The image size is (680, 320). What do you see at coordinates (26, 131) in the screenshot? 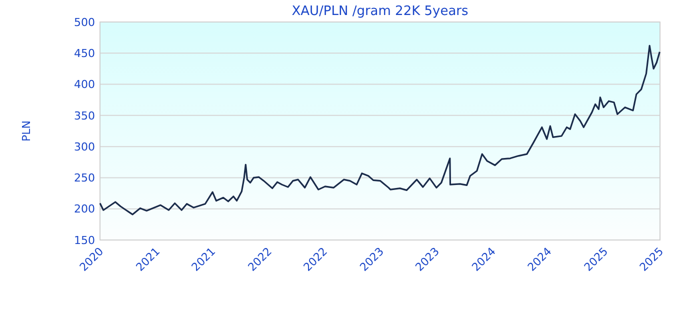
I see `y-axis-title: PLN` at bounding box center [26, 131].